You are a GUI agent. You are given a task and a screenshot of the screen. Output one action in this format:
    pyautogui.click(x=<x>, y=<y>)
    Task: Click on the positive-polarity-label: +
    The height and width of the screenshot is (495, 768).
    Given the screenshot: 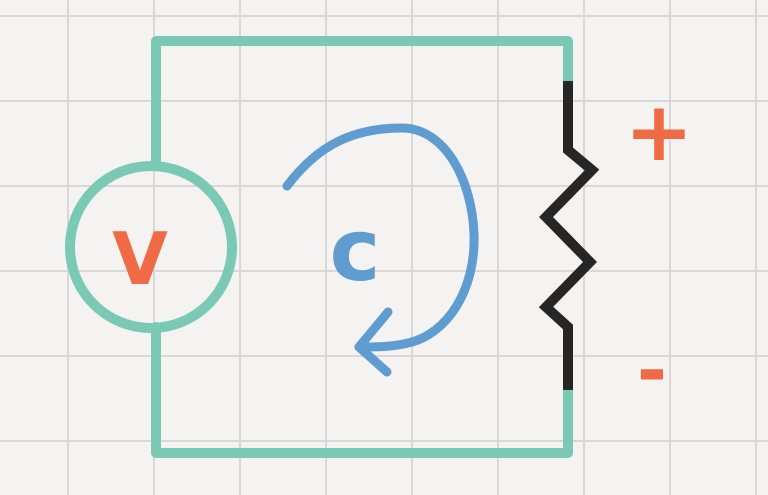 What is the action you would take?
    pyautogui.click(x=659, y=132)
    